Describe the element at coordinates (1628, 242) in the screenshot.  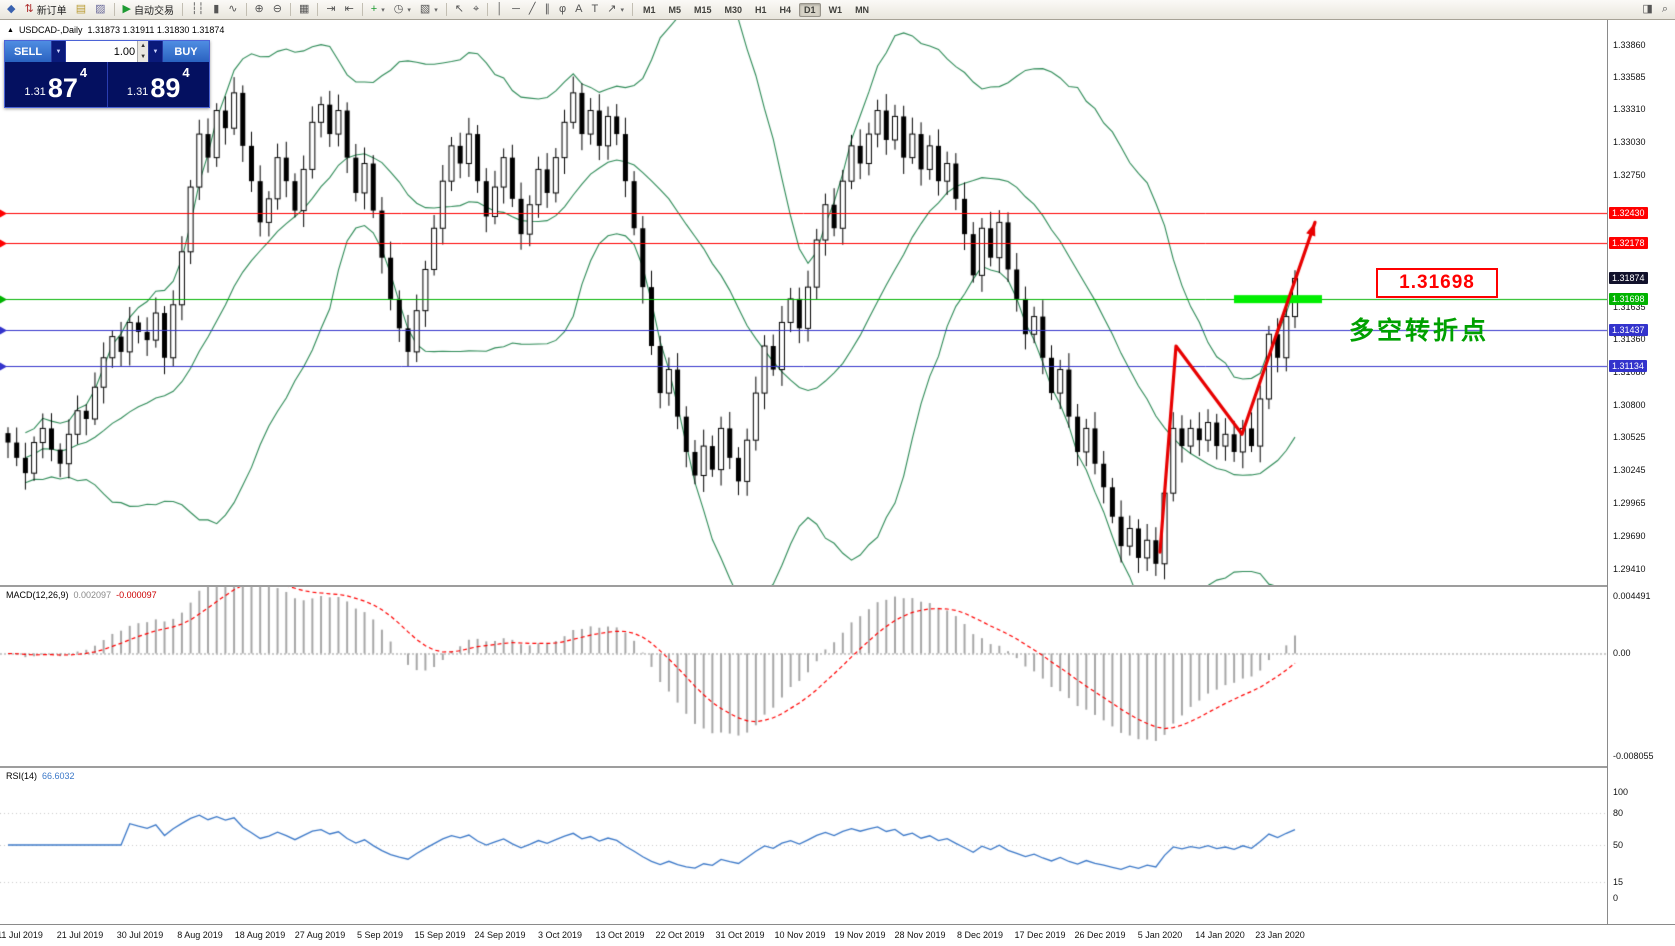
I see `price-axis-badge: 1.32178` at that location.